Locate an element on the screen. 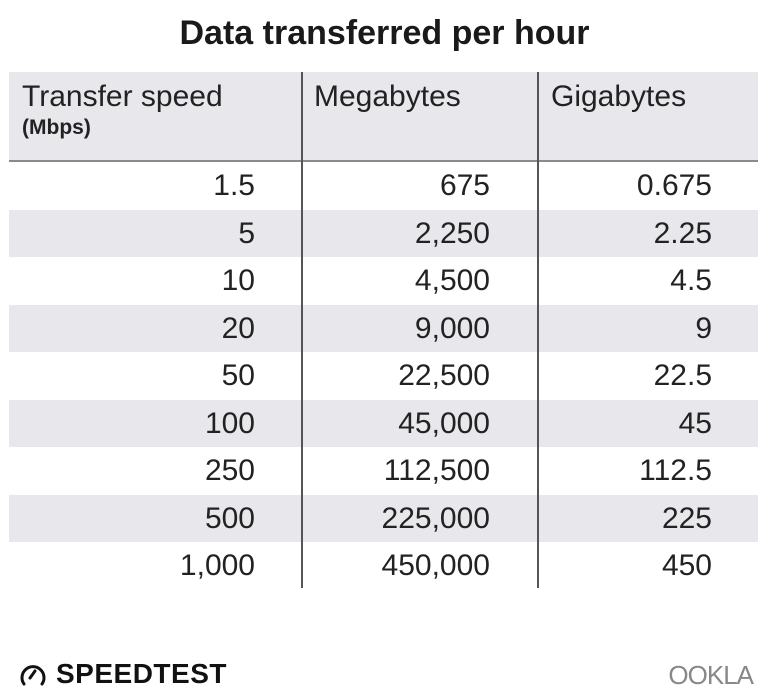 This screenshot has height=698, width=769. table-cell: 450,000 is located at coordinates (435, 565).